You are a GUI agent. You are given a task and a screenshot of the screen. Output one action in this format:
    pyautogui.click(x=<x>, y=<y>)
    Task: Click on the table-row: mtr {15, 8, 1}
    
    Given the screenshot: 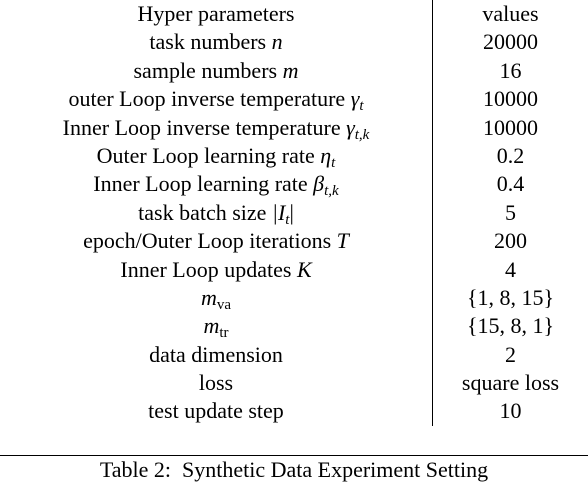 What is the action you would take?
    pyautogui.click(x=294, y=327)
    